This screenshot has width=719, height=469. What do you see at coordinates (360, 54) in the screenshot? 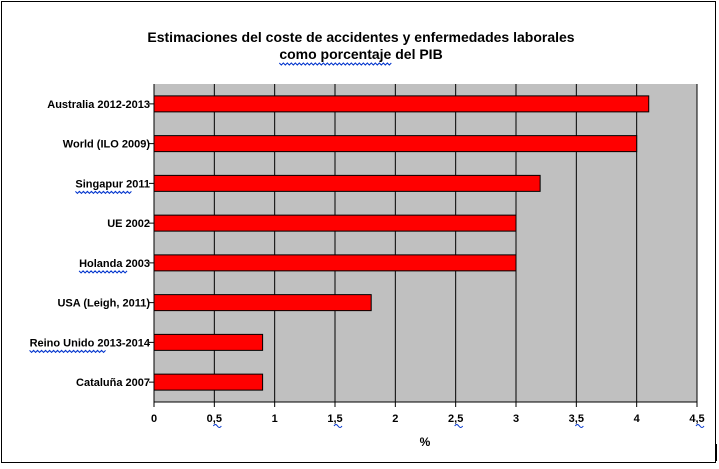
I see `chart-title-line2: como porcentaje del PIB` at bounding box center [360, 54].